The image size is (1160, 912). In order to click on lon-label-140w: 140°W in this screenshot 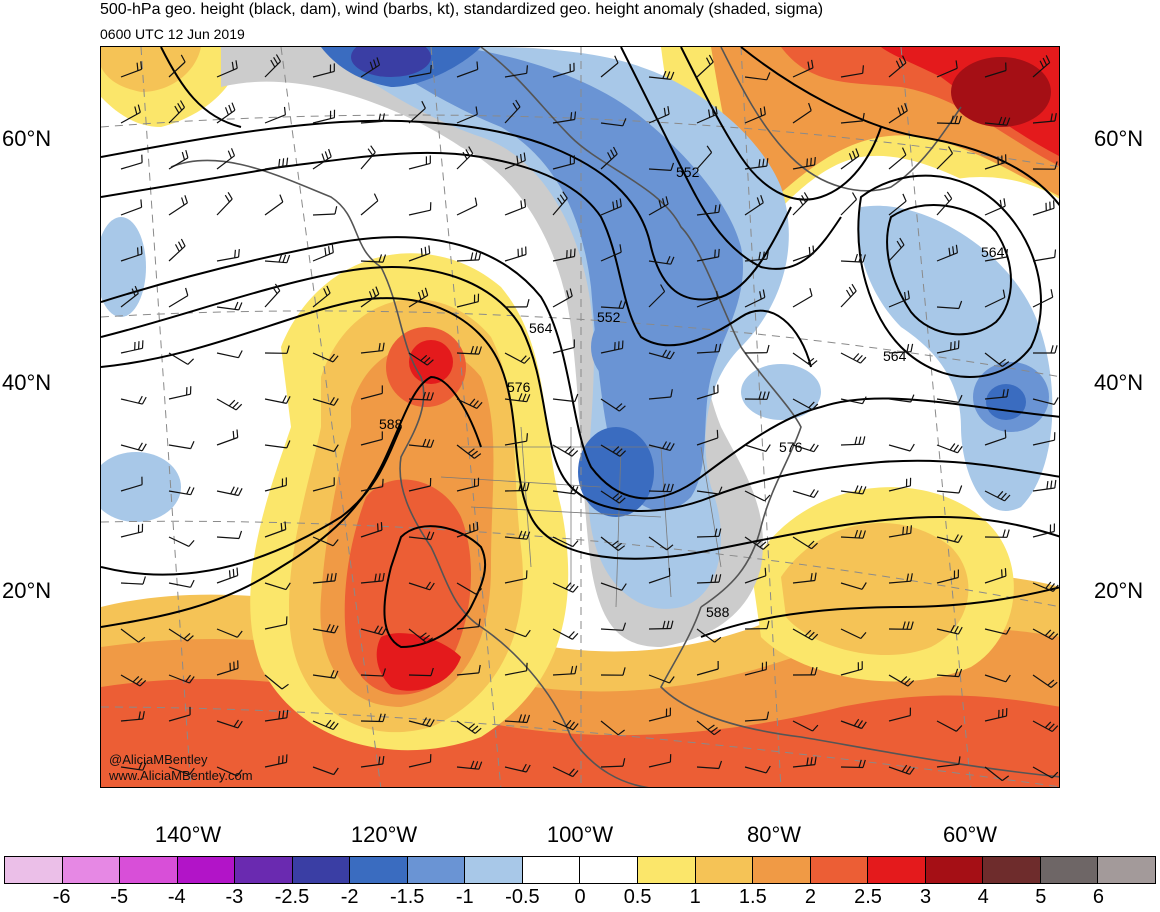, I will do `click(188, 834)`.